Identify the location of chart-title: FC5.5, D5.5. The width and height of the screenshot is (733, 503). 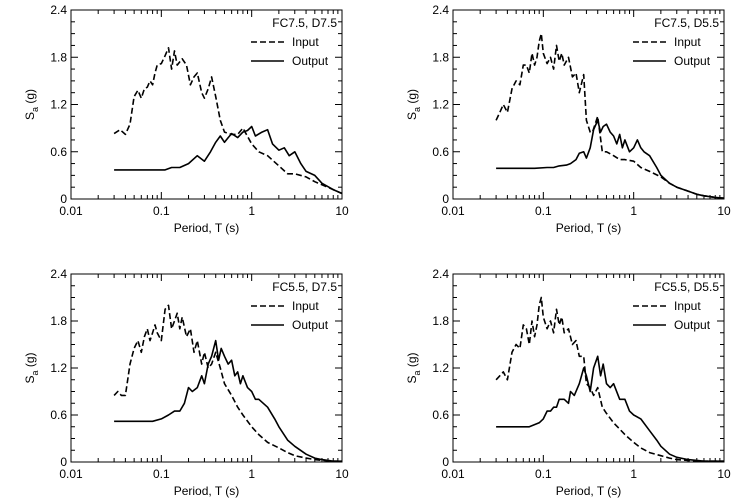
(686, 287).